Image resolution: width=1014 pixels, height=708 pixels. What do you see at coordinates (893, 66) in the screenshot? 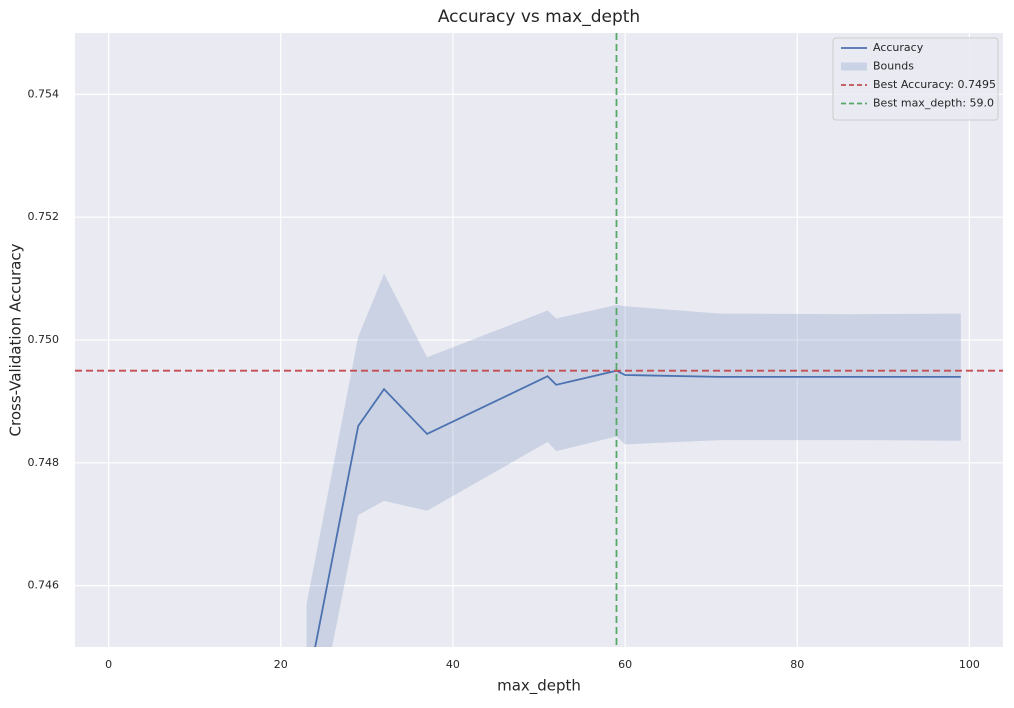
I see `legend-label: Bounds` at bounding box center [893, 66].